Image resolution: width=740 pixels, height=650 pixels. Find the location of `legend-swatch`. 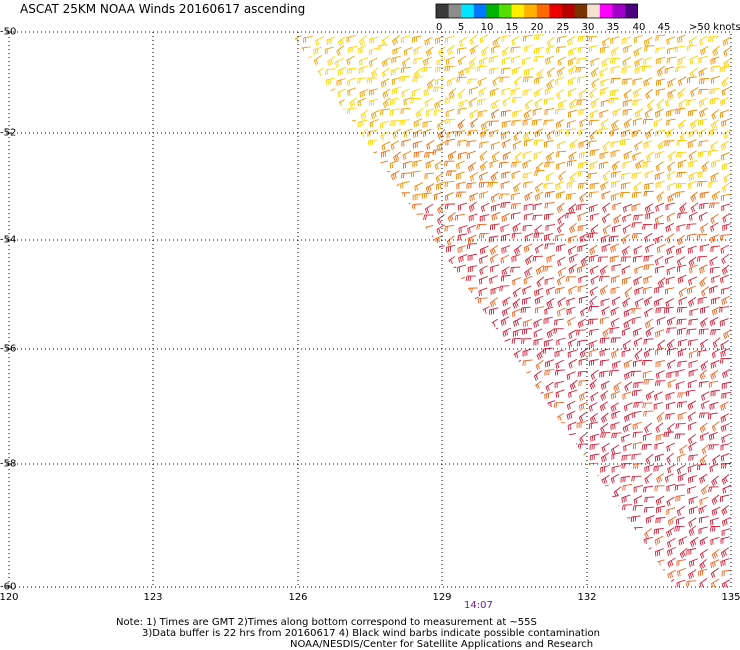

legend-swatch is located at coordinates (619, 11).